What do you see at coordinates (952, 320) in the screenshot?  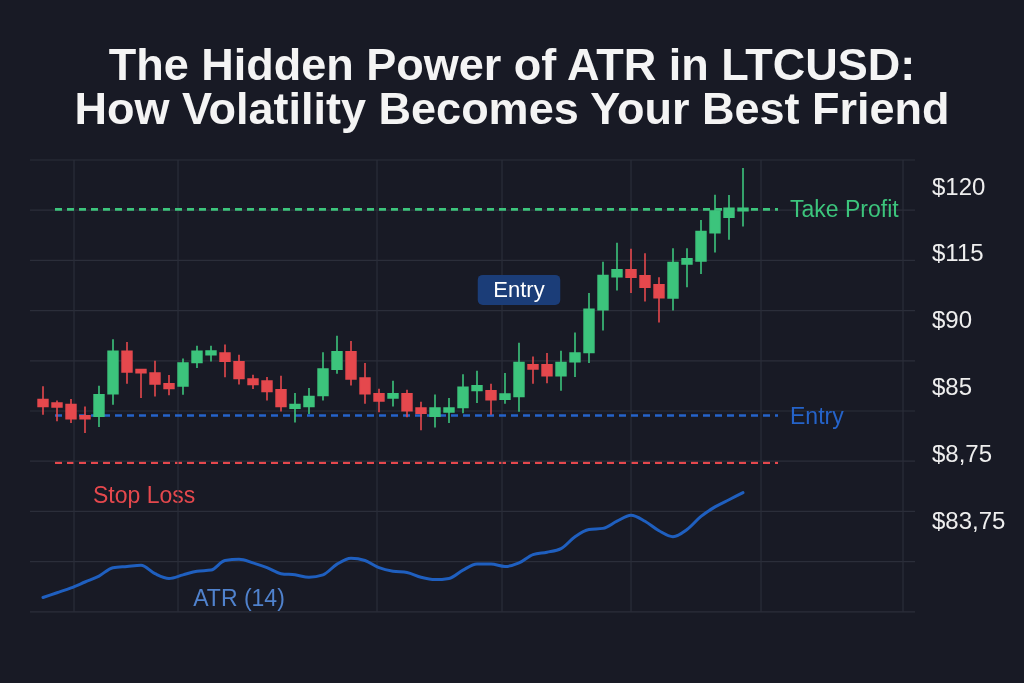 I see `text: $90` at bounding box center [952, 320].